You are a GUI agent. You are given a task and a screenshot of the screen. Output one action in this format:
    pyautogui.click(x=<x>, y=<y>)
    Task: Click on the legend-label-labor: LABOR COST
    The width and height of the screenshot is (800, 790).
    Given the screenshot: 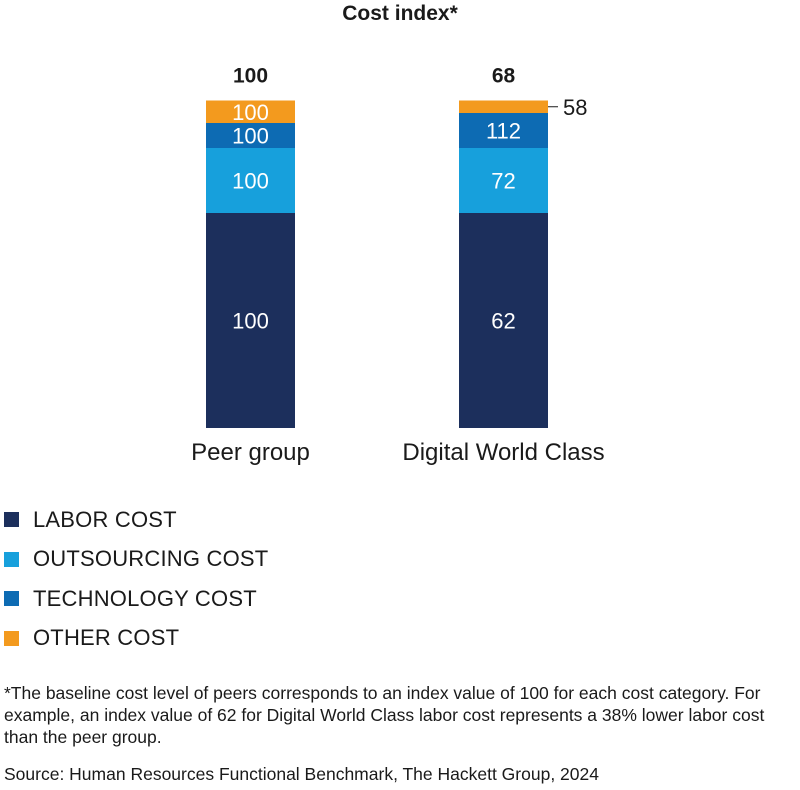 What is the action you would take?
    pyautogui.click(x=105, y=519)
    